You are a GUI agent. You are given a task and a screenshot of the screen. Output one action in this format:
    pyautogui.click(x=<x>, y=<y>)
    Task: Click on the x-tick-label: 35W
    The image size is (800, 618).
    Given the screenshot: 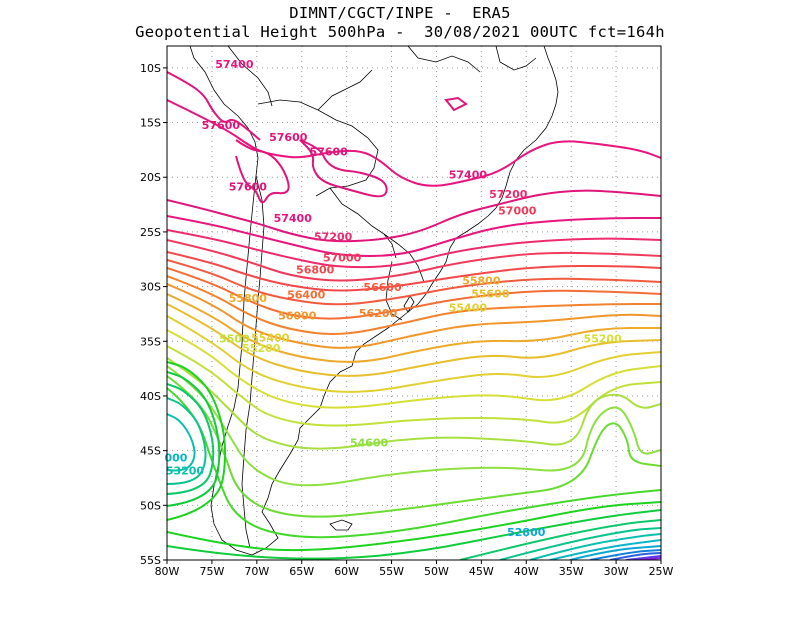 What is the action you would take?
    pyautogui.click(x=571, y=571)
    